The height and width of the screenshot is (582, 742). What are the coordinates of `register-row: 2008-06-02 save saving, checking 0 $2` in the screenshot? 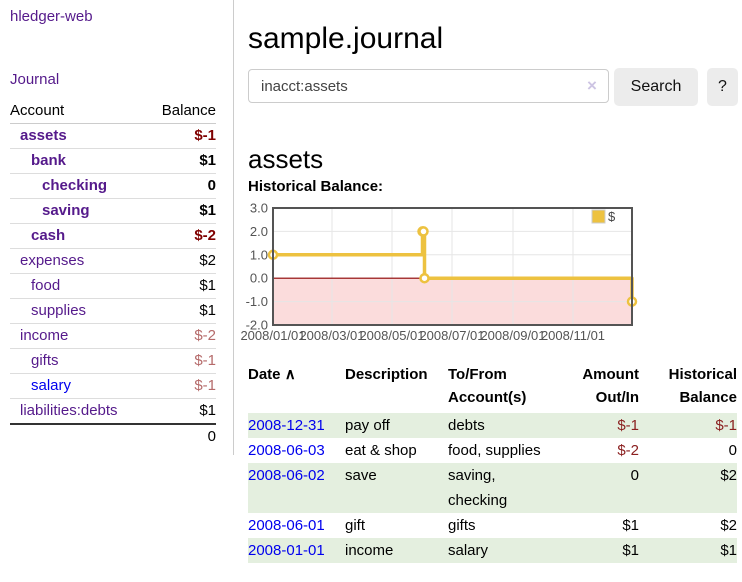 It's located at (492, 488).